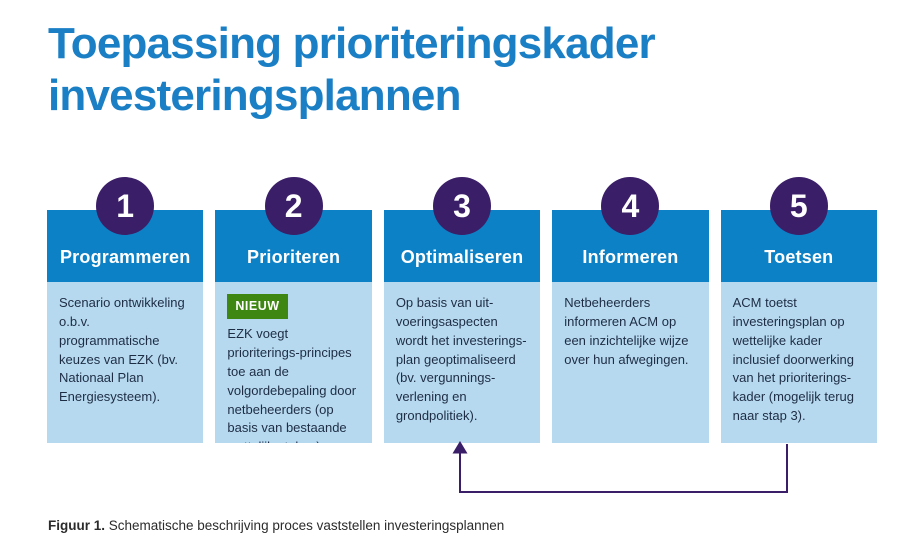 The image size is (908, 556). I want to click on step-number-badge: 2, so click(293, 206).